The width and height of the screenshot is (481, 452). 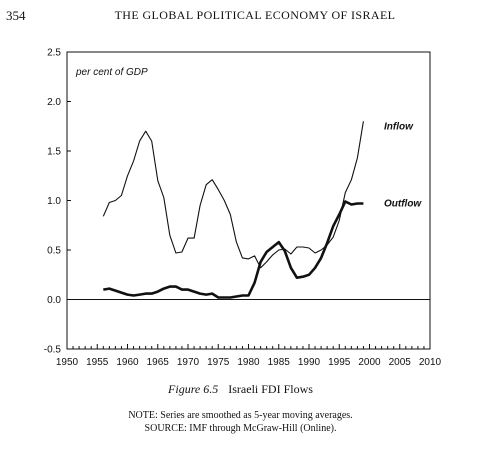 I want to click on series-label-inflow: Inflow, so click(x=399, y=126).